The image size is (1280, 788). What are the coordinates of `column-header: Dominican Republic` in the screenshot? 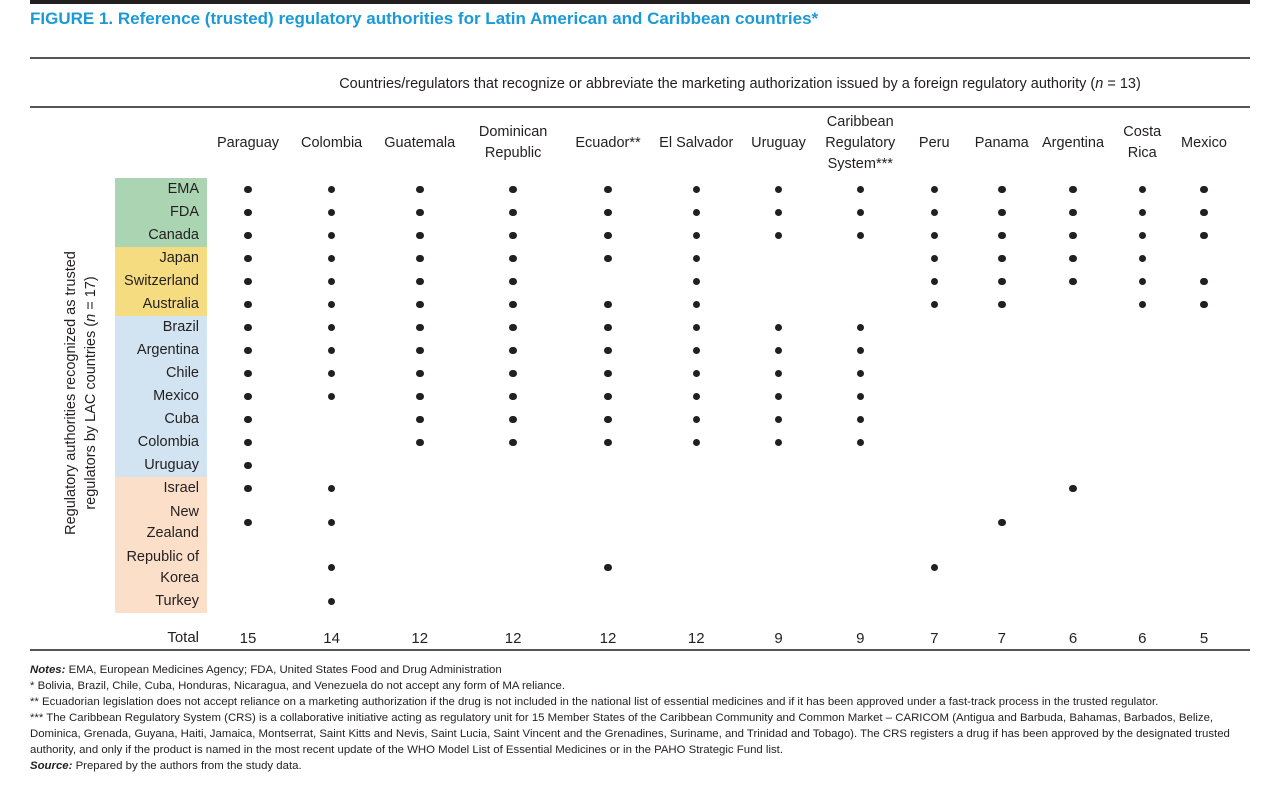 It's located at (513, 142).